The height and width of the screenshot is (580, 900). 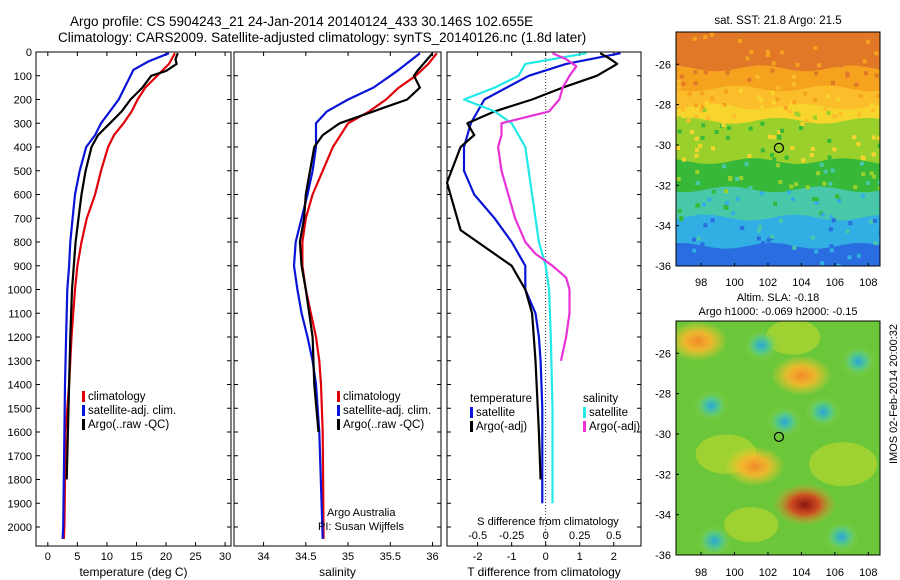 What do you see at coordinates (663, 267) in the screenshot?
I see `sst-lat-tick-label: -36` at bounding box center [663, 267].